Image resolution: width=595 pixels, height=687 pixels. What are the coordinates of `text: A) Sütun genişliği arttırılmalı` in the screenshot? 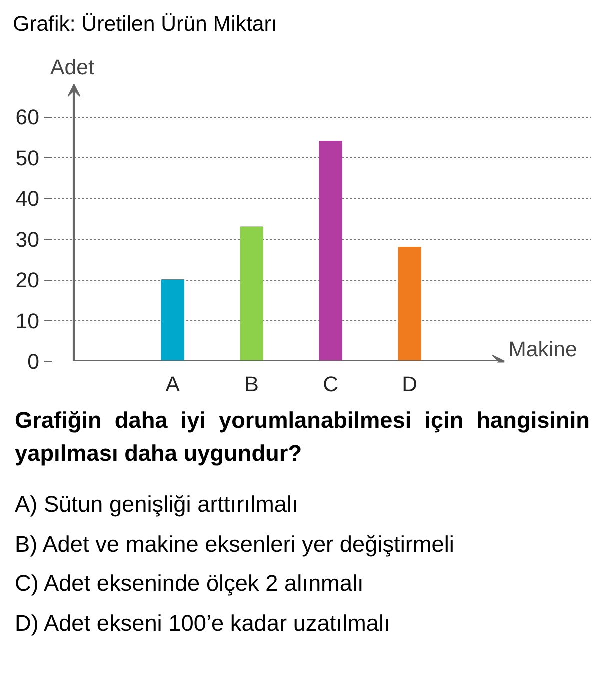 It's located at (157, 505).